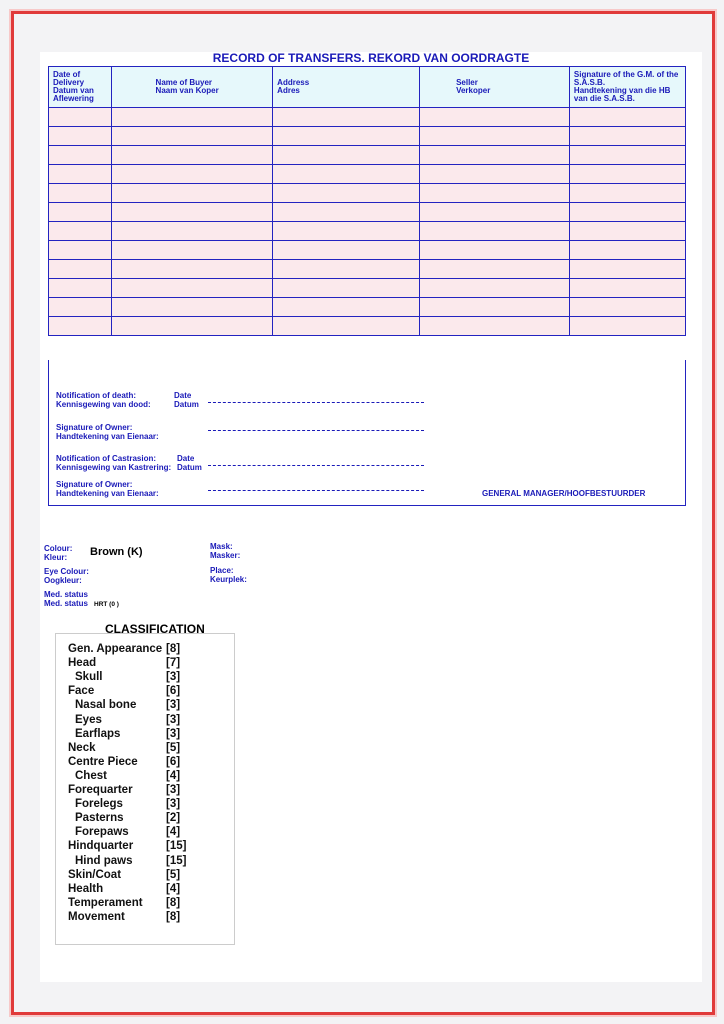  I want to click on classification-item: Eyes, so click(88, 719).